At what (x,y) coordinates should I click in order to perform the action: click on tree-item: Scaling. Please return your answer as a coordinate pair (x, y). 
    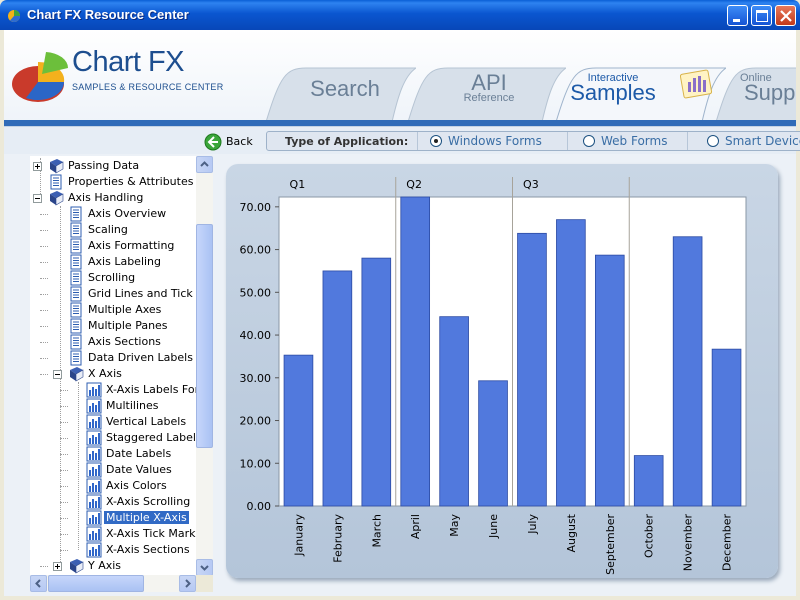
    Looking at the image, I should click on (120, 230).